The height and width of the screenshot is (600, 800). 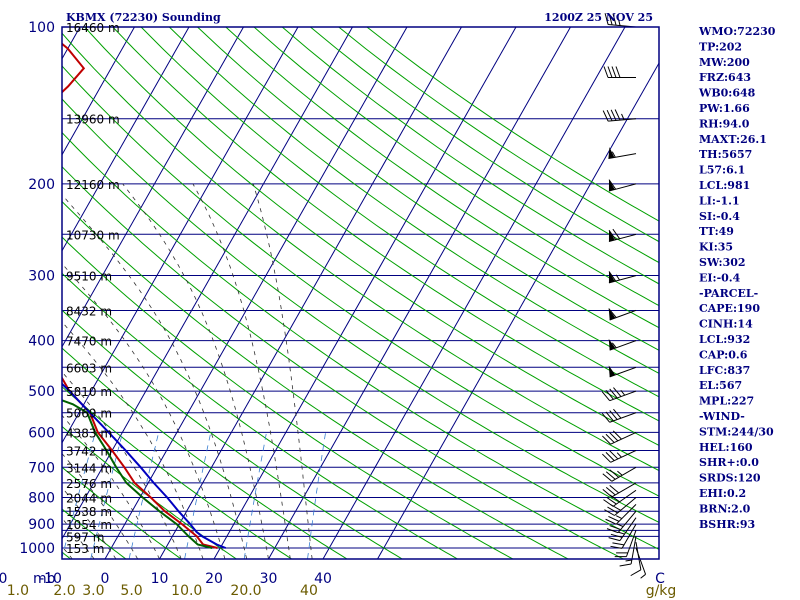 I want to click on height-label: 5810 m, so click(x=89, y=392).